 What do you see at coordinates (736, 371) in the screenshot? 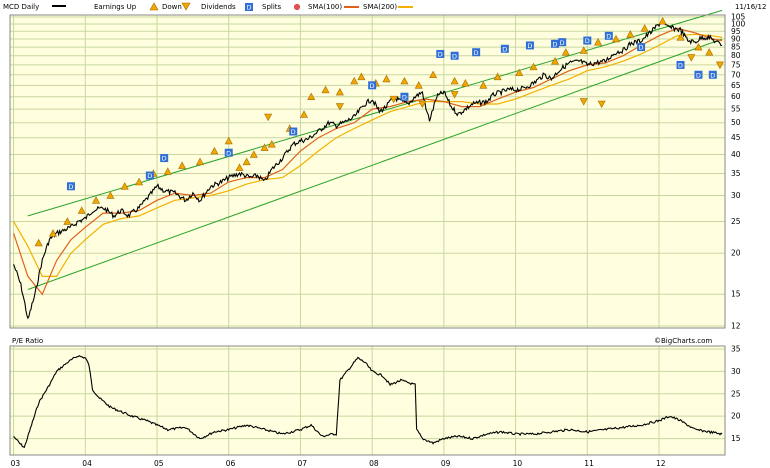
I see `pe-tick-label: 30` at bounding box center [736, 371].